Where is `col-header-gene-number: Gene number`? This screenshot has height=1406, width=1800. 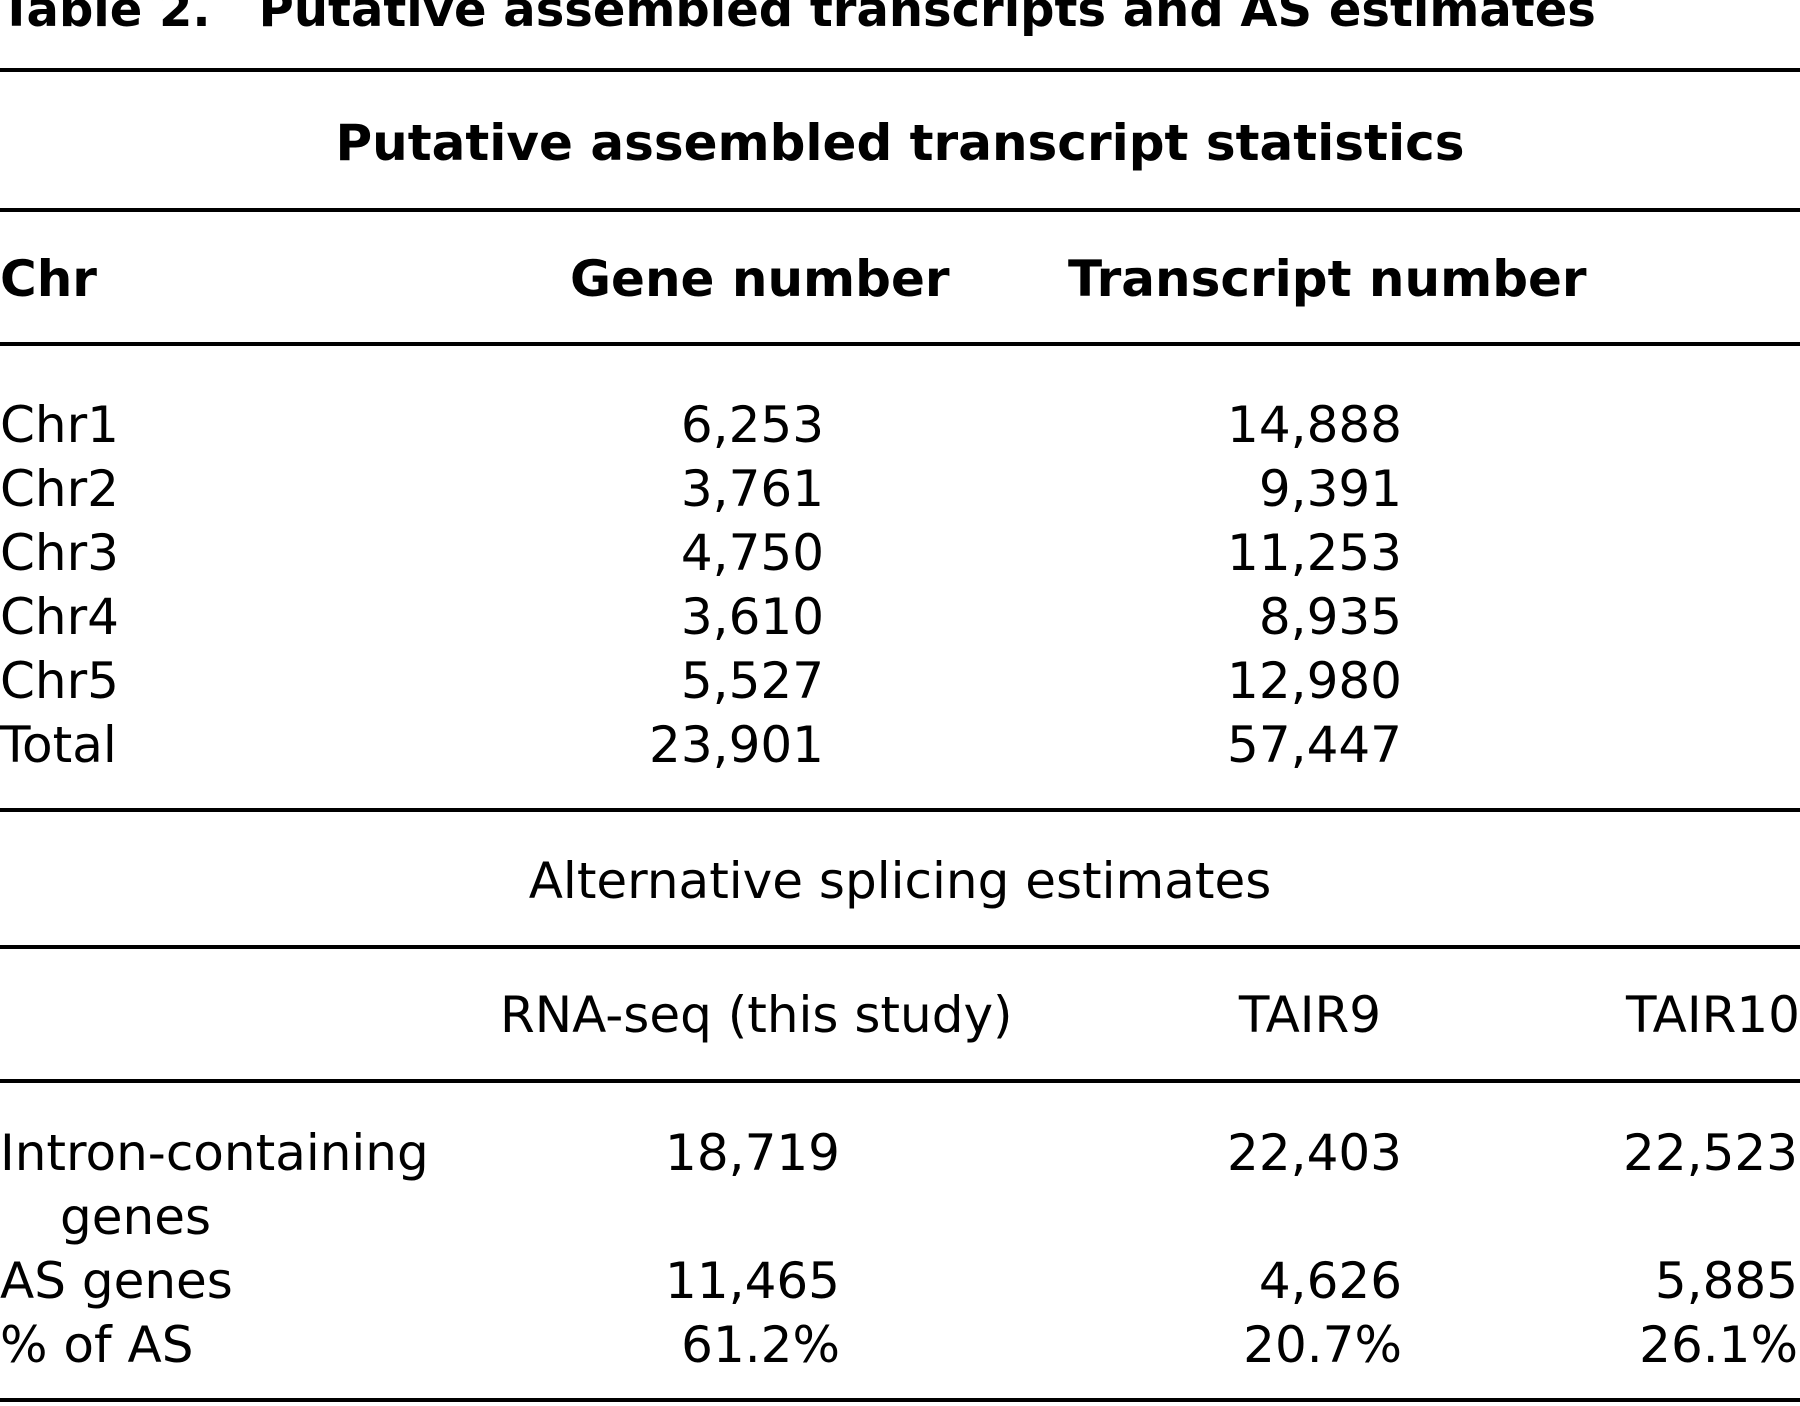
col-header-gene-number: Gene number is located at coordinates (760, 279).